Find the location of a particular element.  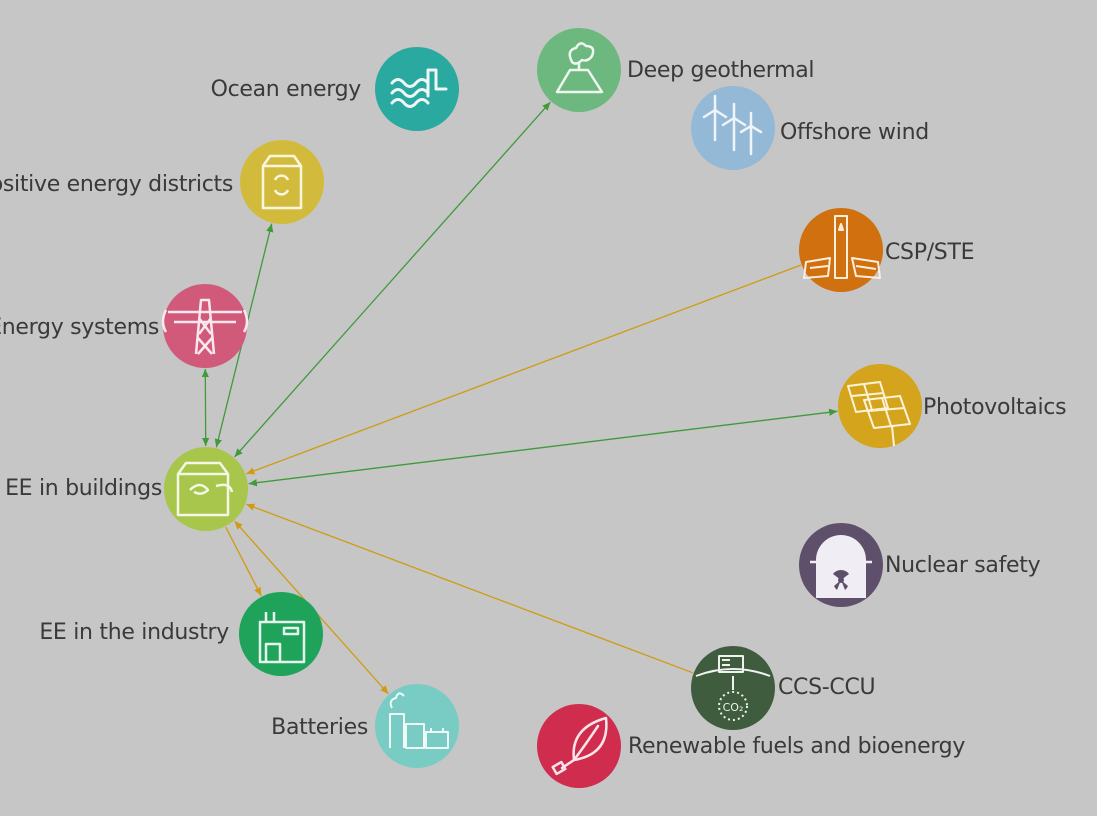

node-positive-energy-districts is located at coordinates (282, 182).